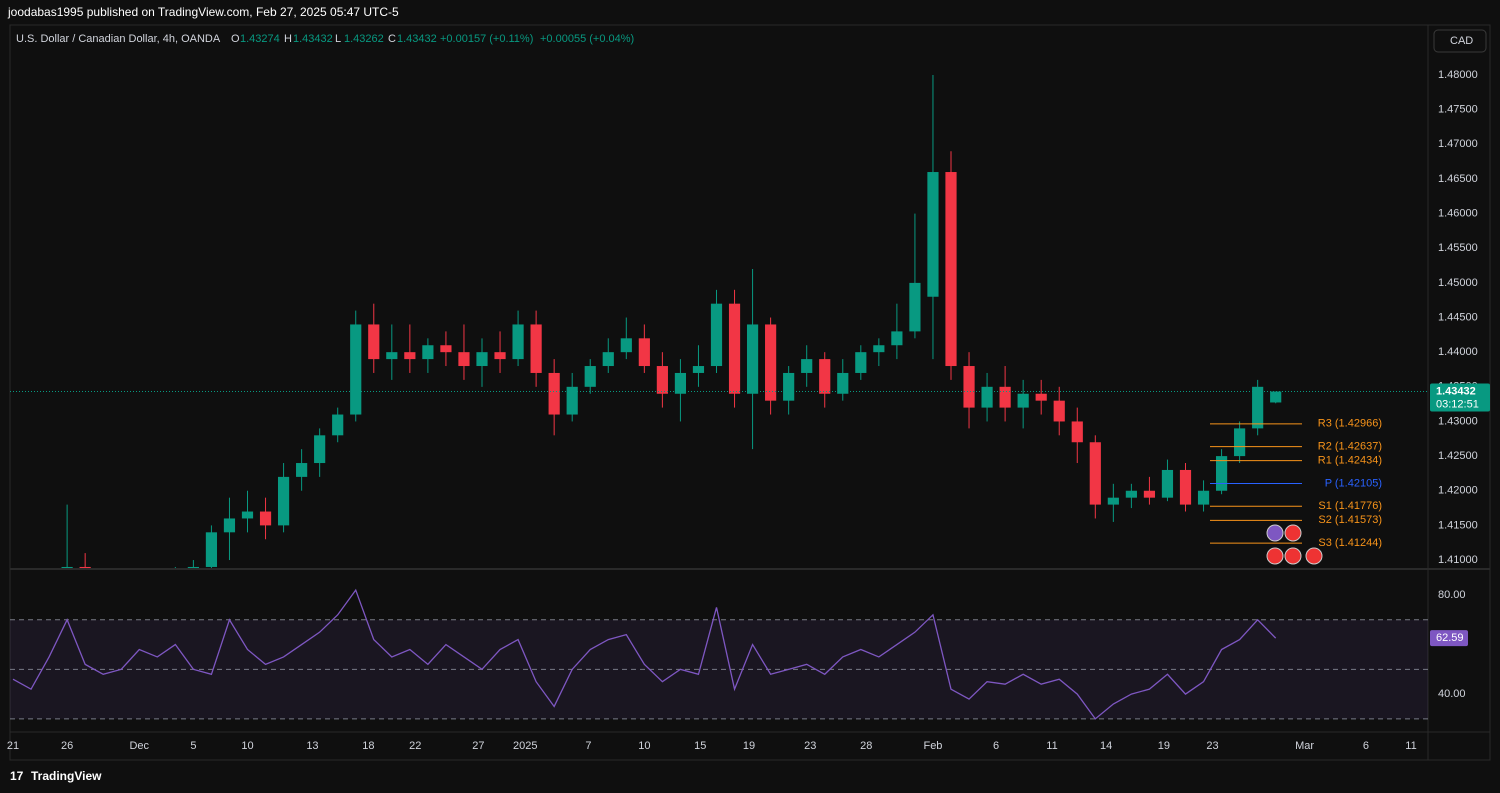 The width and height of the screenshot is (1500, 793). I want to click on pivot-label: S3 (1.41244), so click(1350, 543).